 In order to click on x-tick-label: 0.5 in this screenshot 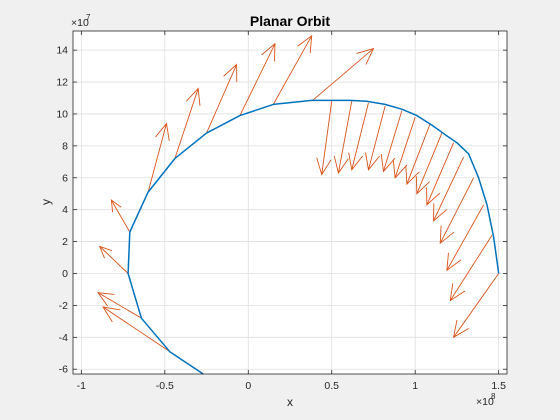, I will do `click(331, 386)`.